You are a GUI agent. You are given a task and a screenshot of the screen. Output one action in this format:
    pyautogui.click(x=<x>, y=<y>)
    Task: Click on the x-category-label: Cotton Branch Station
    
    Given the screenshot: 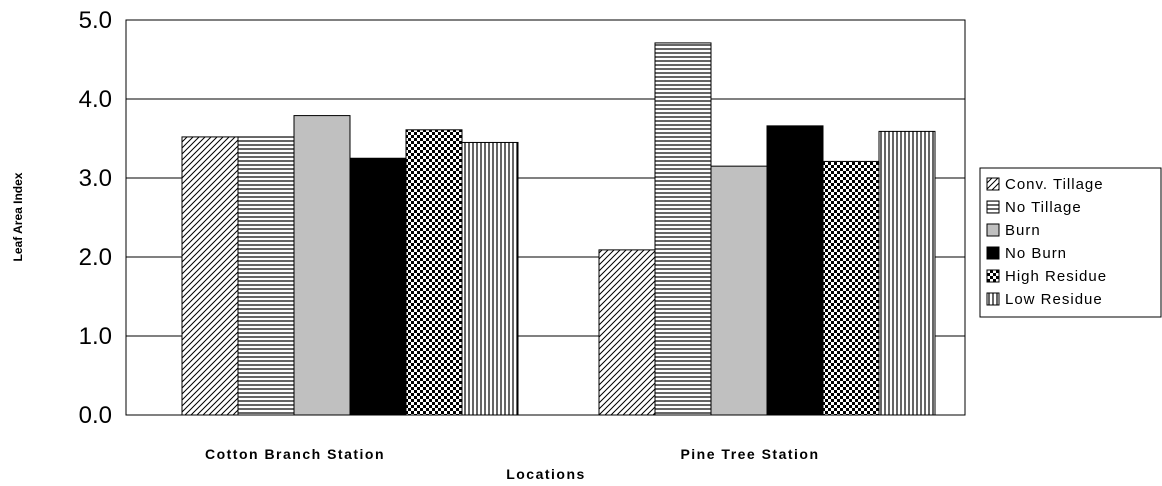 What is the action you would take?
    pyautogui.click(x=295, y=454)
    